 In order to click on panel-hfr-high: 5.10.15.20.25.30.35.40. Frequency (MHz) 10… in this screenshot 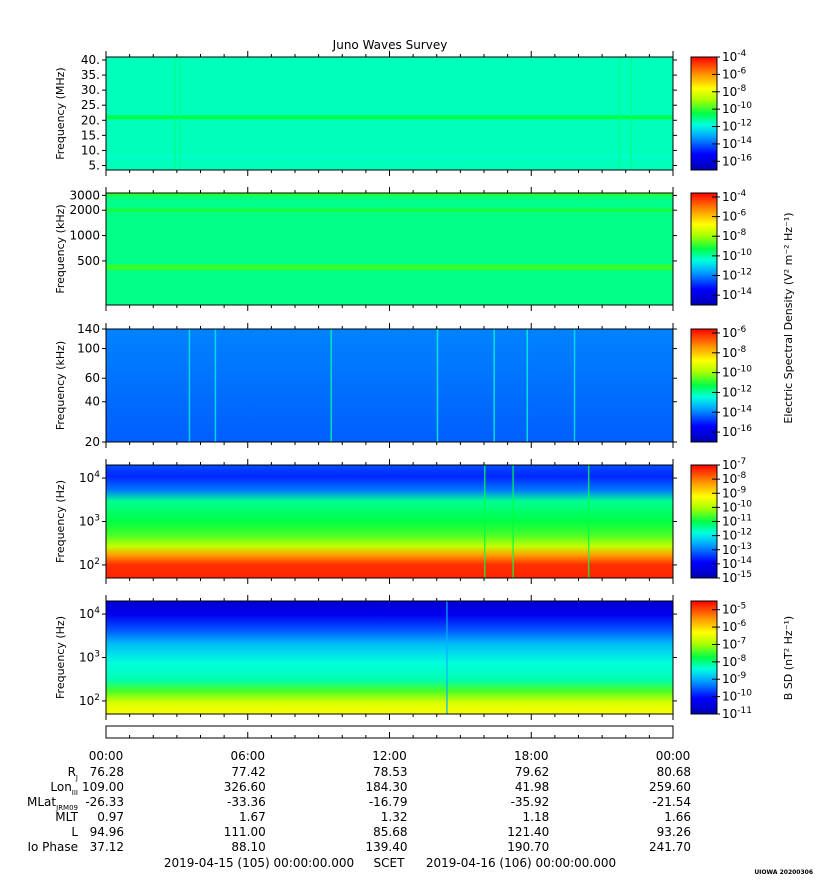, I will do `click(403, 112)`.